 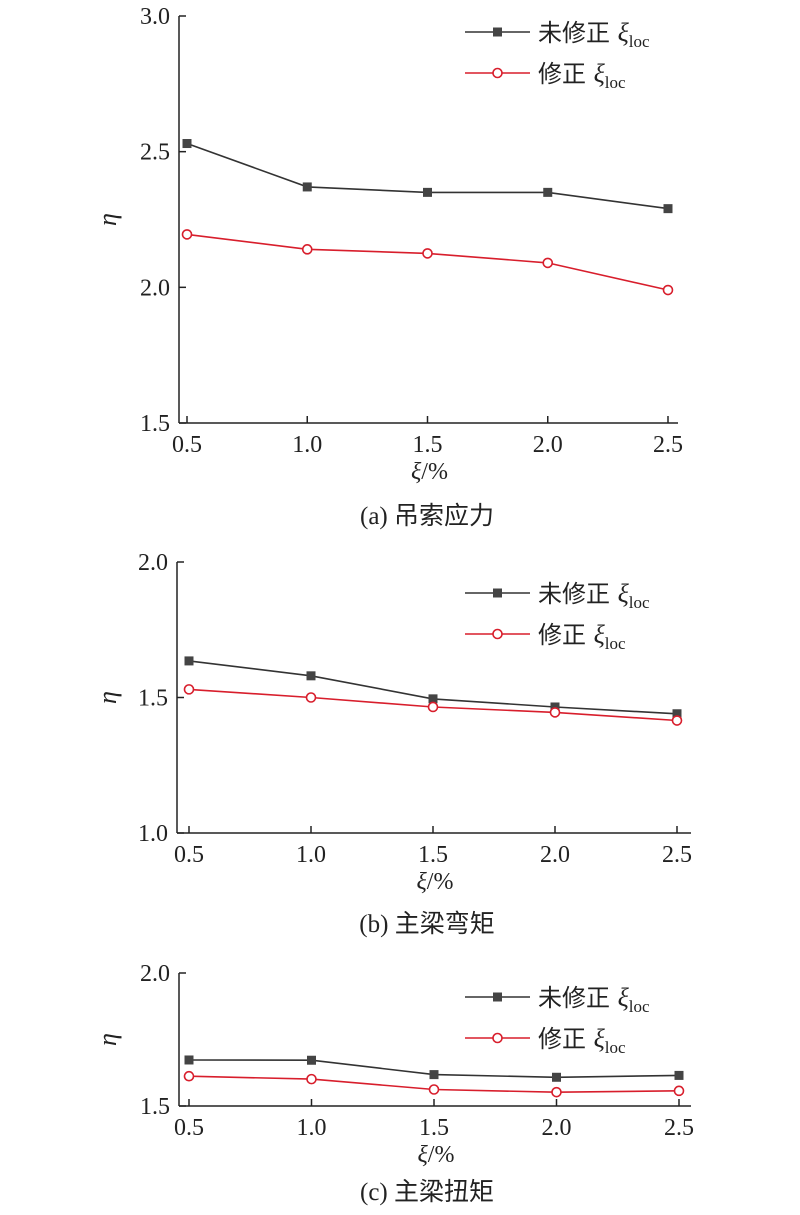 I want to click on figure-caption: (b) 主梁弯矩, so click(x=426, y=924).